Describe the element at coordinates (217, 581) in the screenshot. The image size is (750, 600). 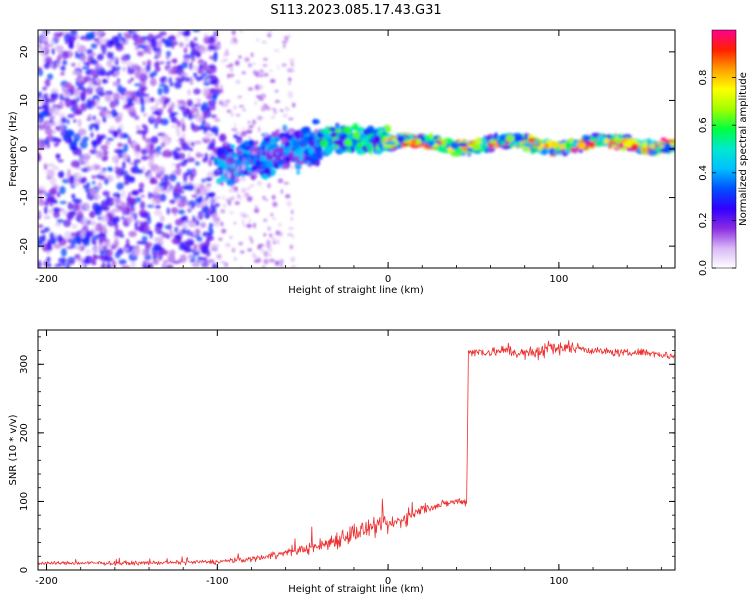
I see `snr-x-tick-label: -100` at that location.